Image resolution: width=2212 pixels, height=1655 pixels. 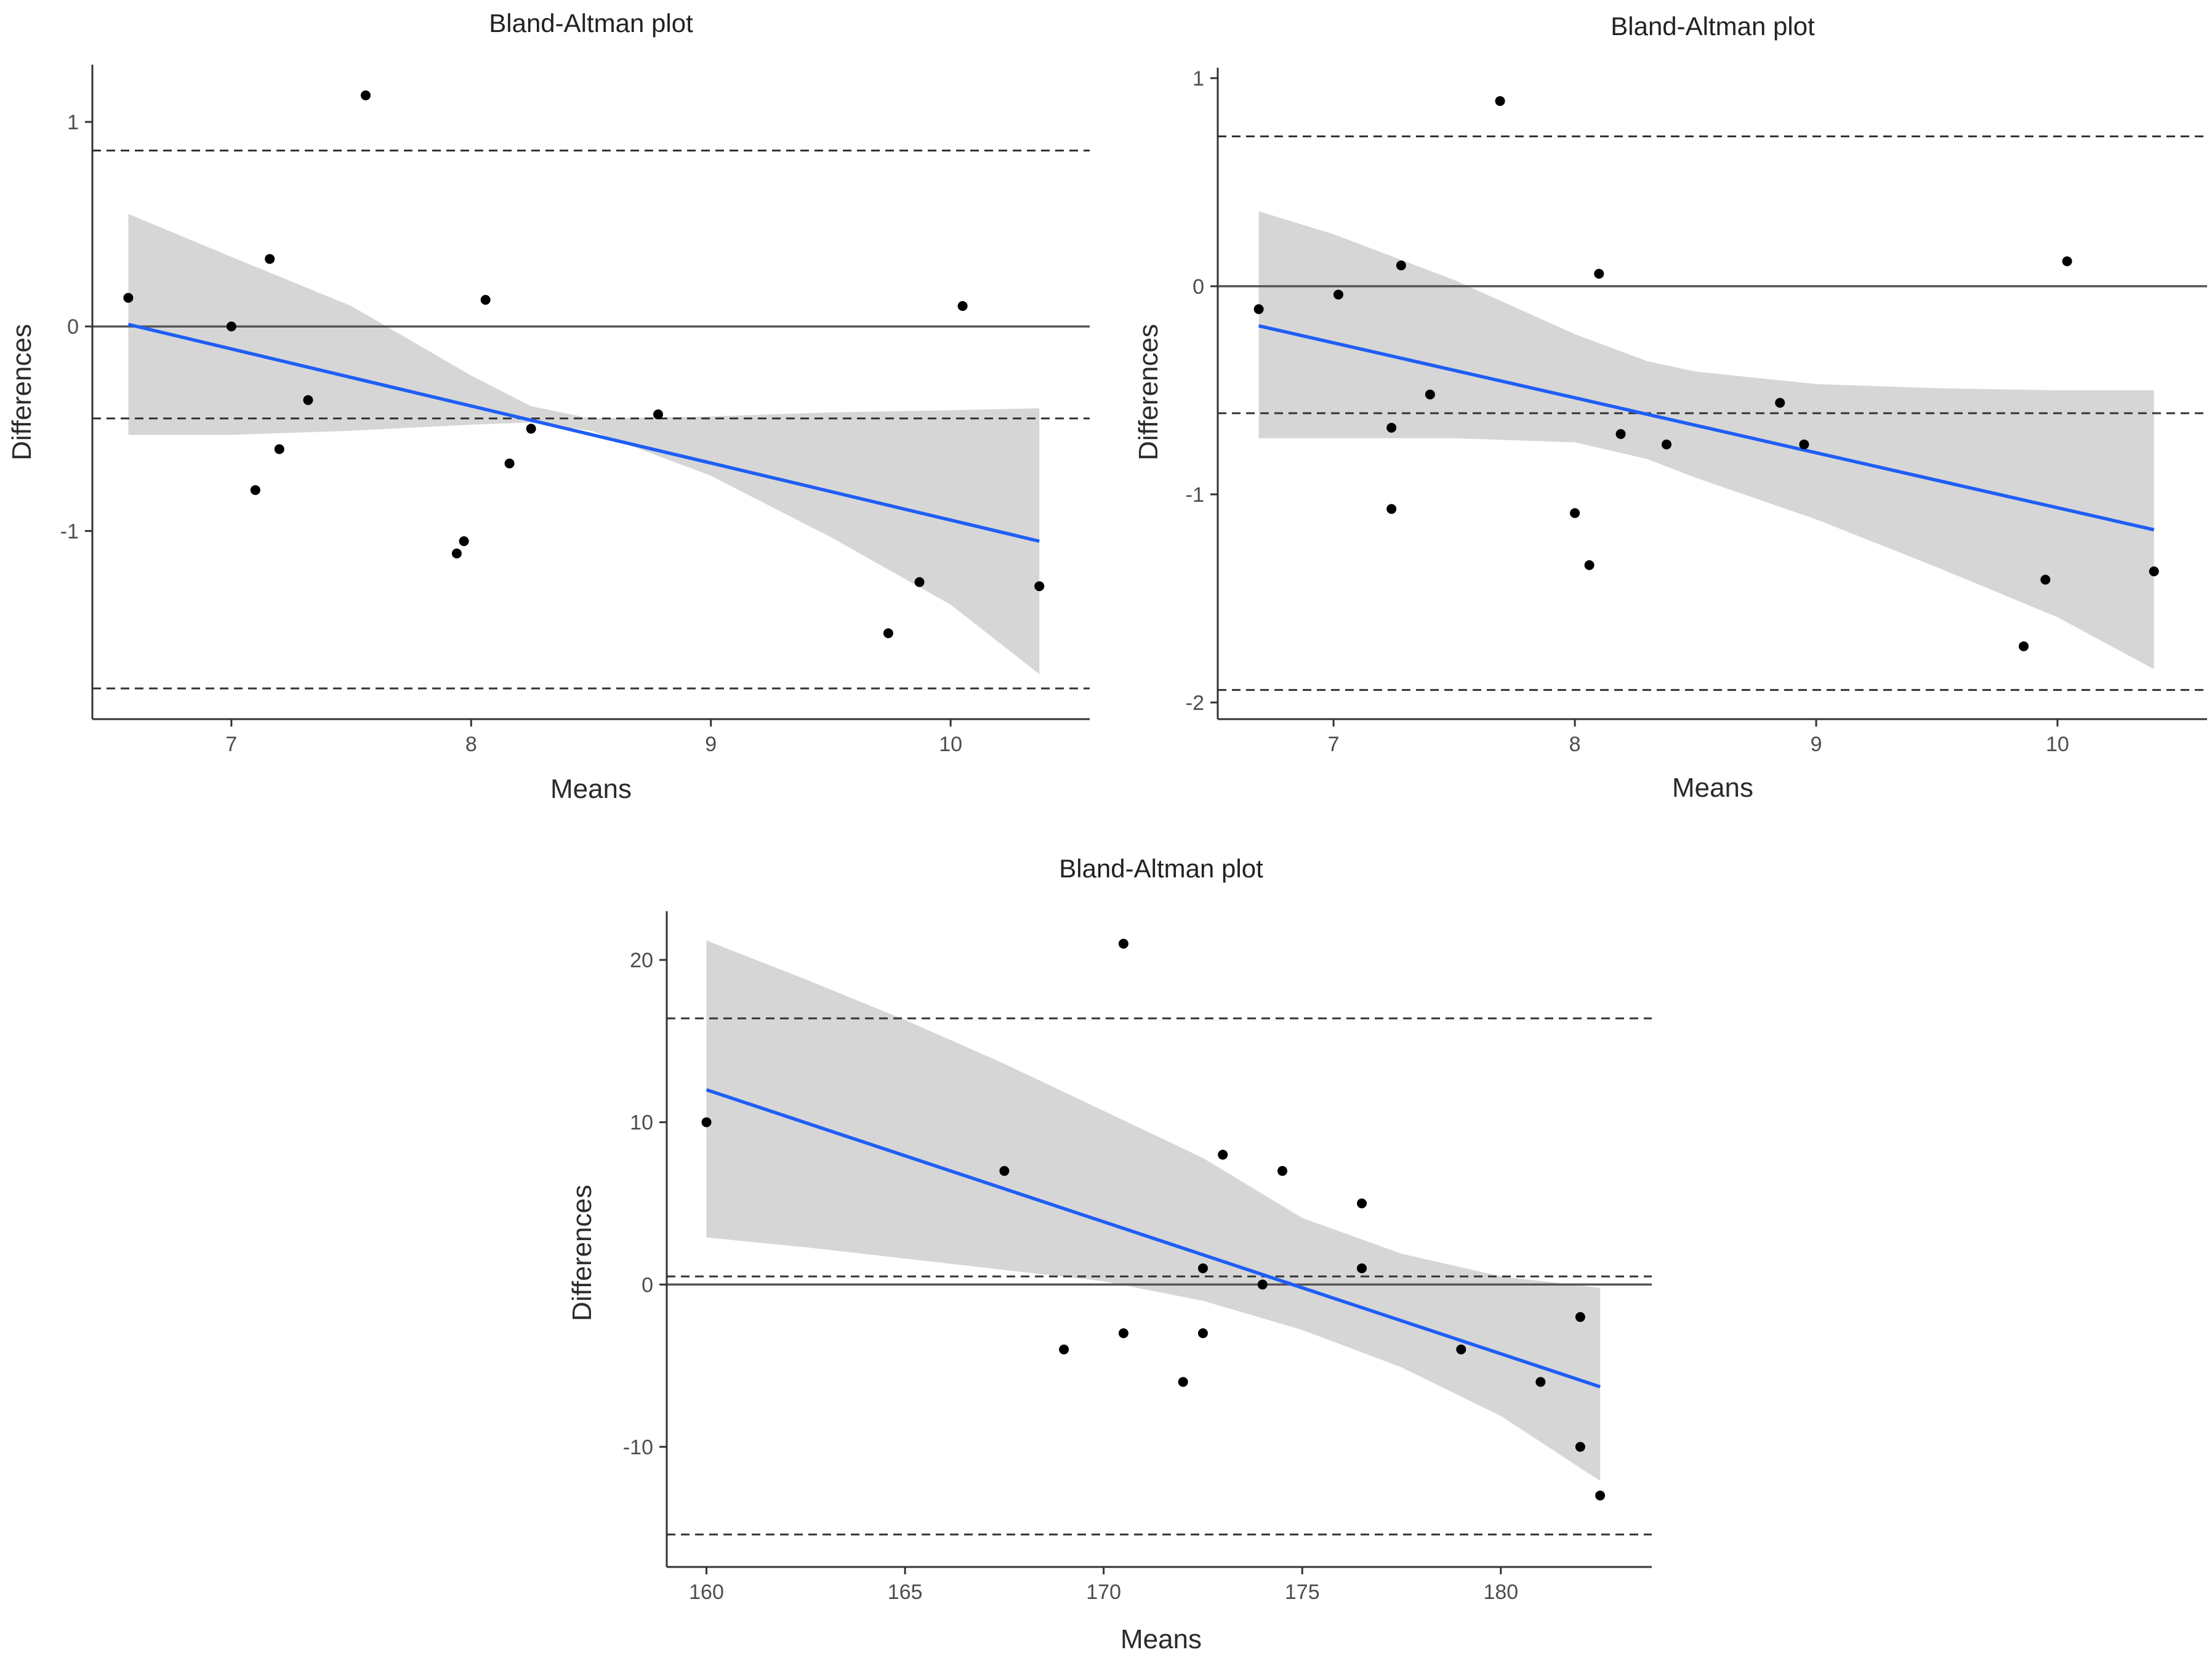 I want to click on x-tick-label: 180, so click(x=1500, y=1593).